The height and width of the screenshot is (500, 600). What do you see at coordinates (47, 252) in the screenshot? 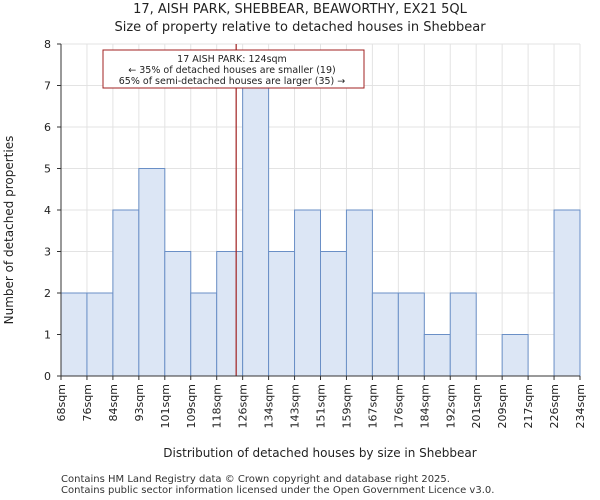
I see `y-tick-label: 3` at bounding box center [47, 252].